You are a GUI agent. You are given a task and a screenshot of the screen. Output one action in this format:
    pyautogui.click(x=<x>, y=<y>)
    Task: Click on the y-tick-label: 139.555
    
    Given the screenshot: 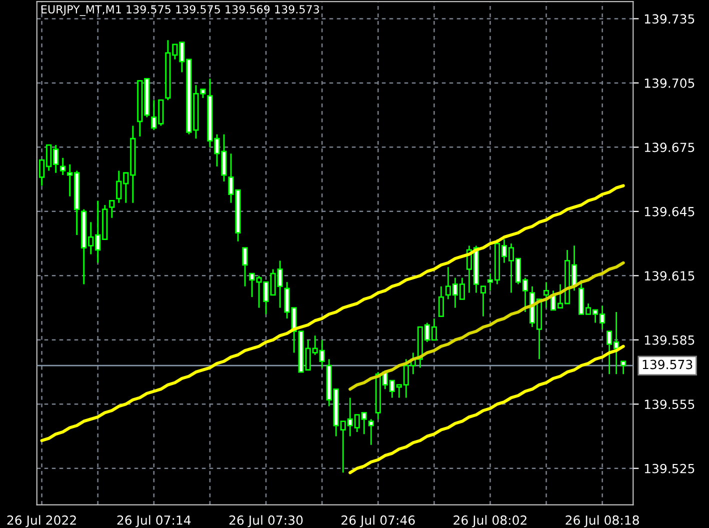 What is the action you would take?
    pyautogui.click(x=669, y=405)
    